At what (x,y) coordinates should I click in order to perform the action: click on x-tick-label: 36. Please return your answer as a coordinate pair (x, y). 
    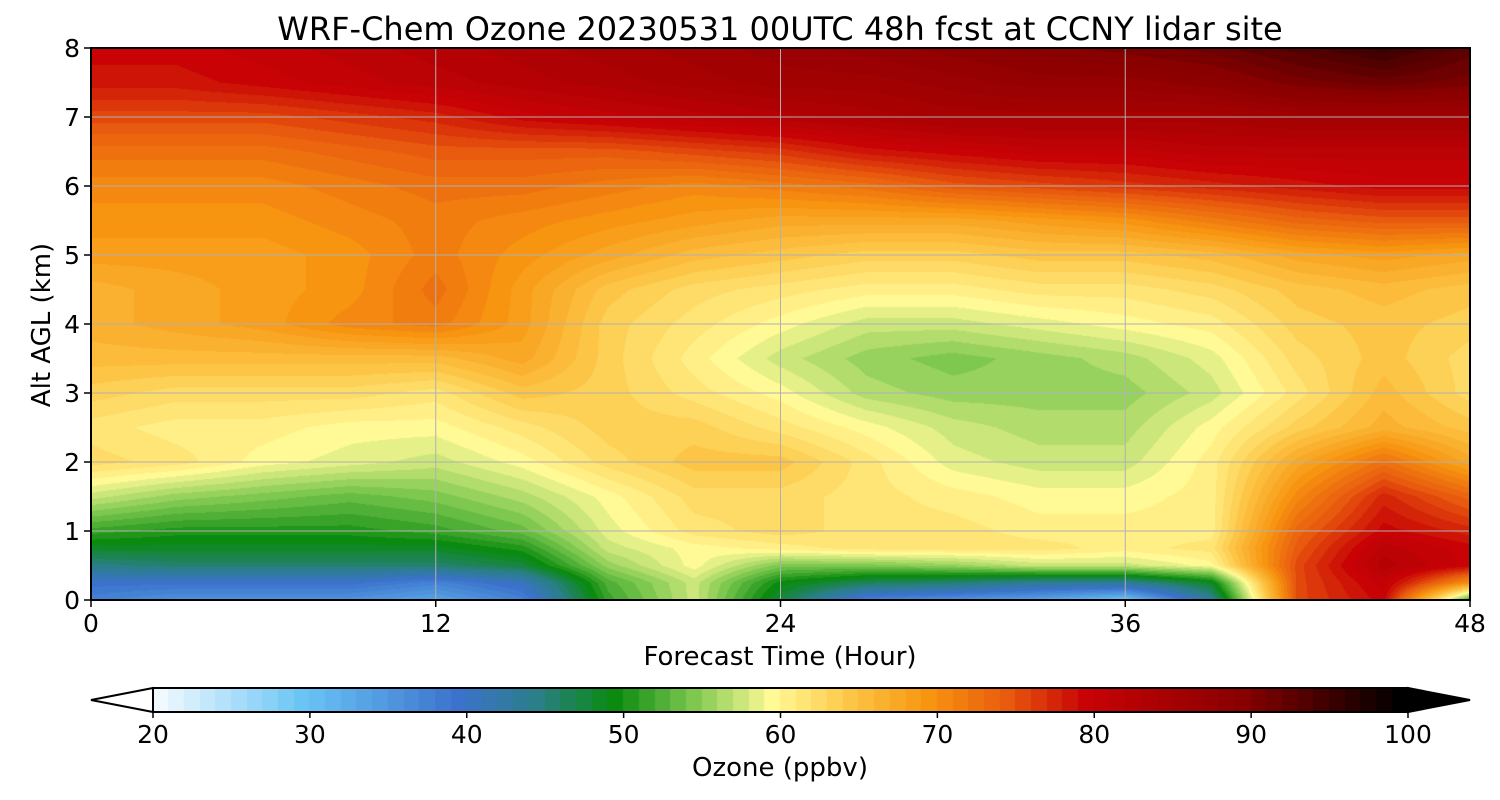
    Looking at the image, I should click on (1125, 623).